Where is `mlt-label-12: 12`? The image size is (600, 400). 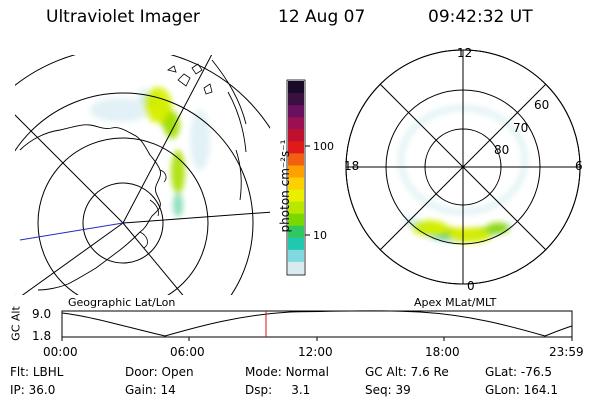 mlt-label-12: 12 is located at coordinates (465, 53).